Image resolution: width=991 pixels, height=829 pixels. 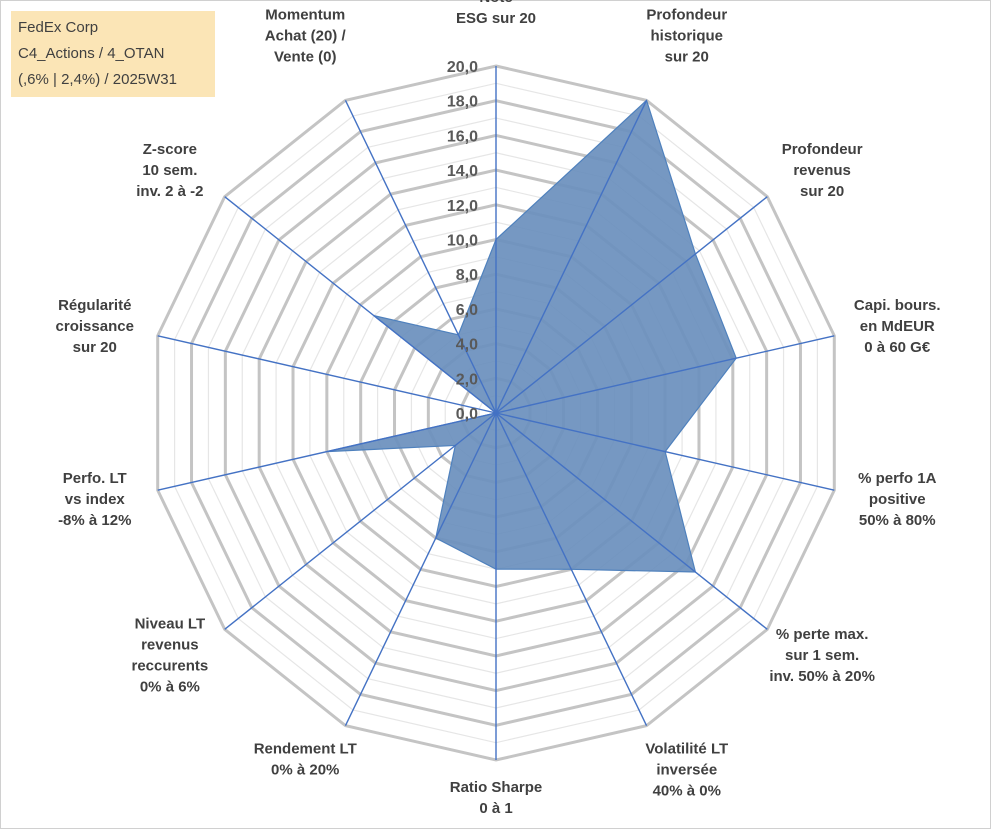 I want to click on category-label: % perte max. sur 1 sem. inv. 50% à 20%, so click(x=822, y=655).